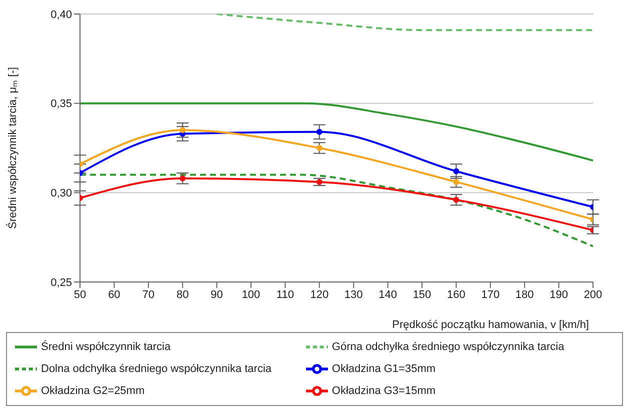 The image size is (631, 417). I want to click on legend-label: Średni współczynnik tarcia, so click(106, 346).